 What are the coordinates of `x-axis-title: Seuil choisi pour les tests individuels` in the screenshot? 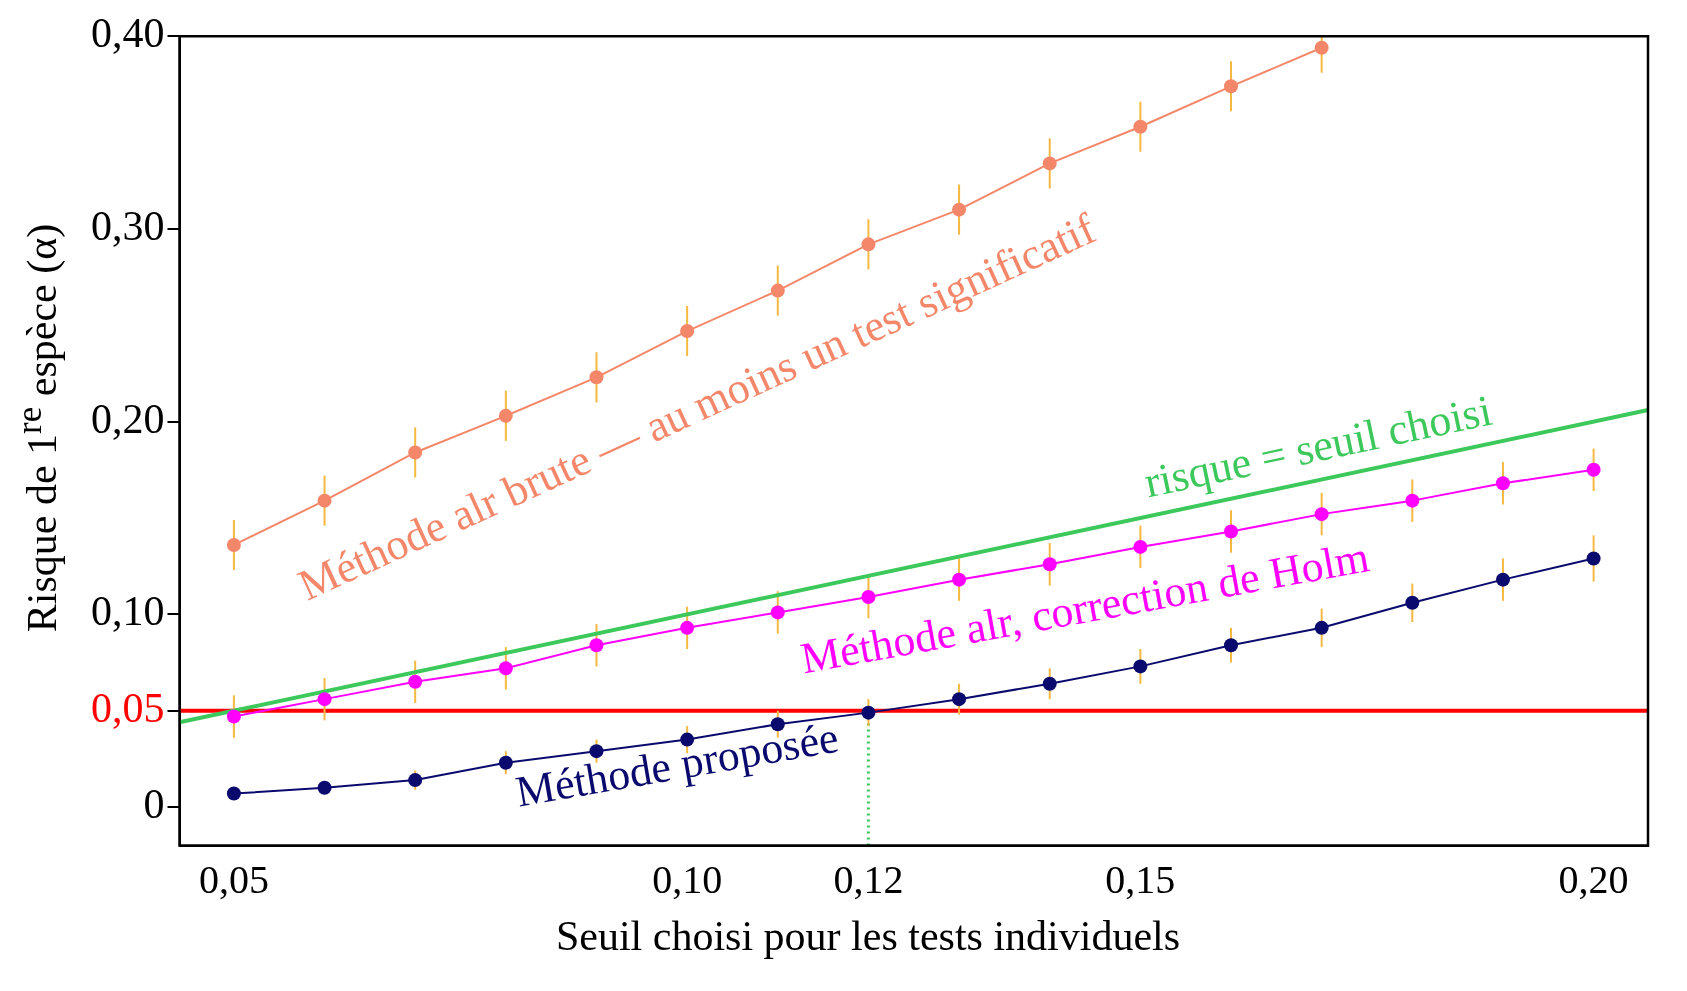 It's located at (868, 935).